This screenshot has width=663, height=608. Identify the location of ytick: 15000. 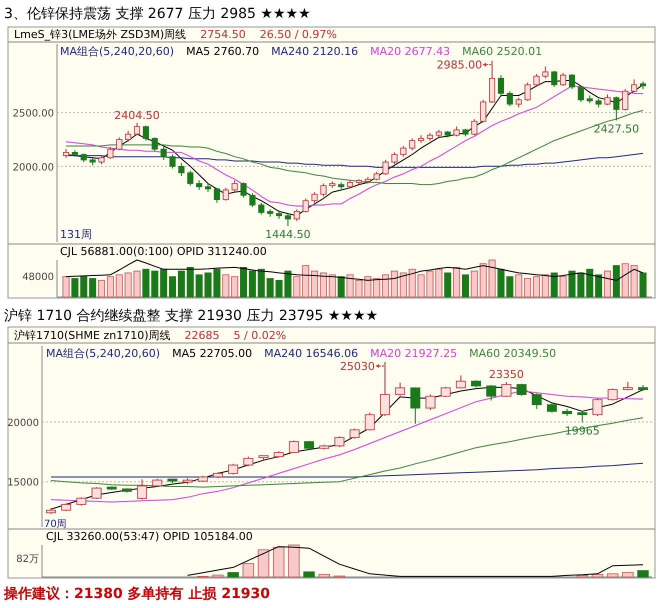
(23, 483).